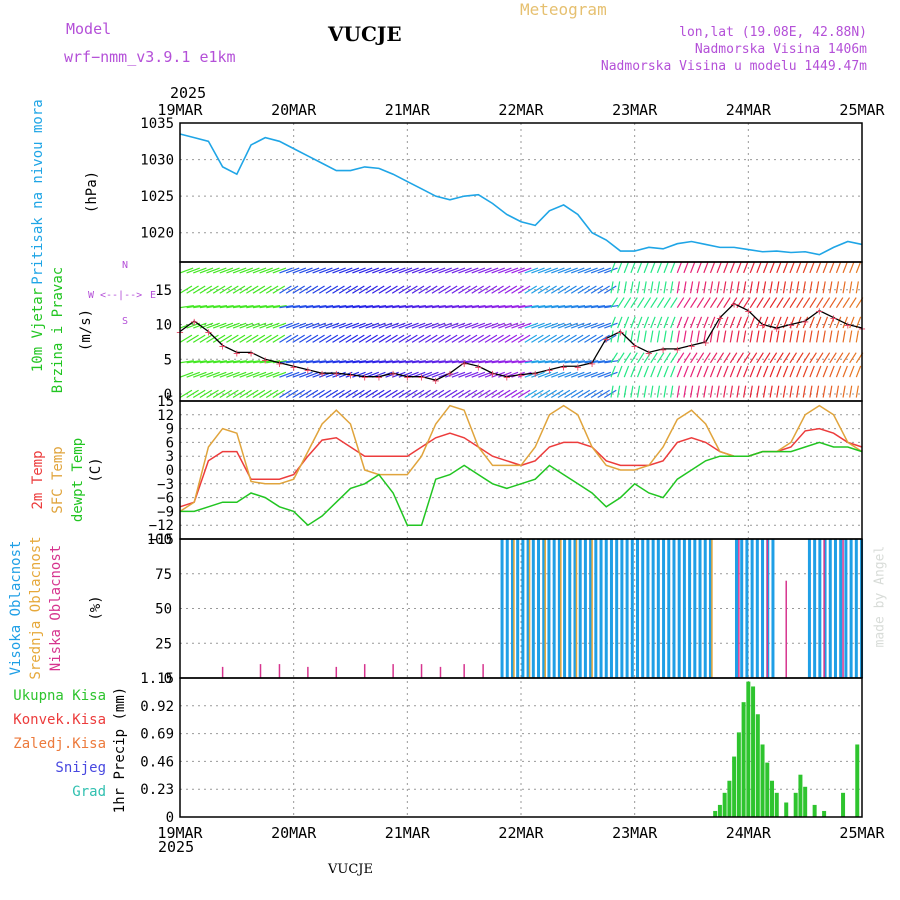 The width and height of the screenshot is (900, 900). What do you see at coordinates (157, 679) in the screenshot?
I see `precip-y-tick: 1.15` at bounding box center [157, 679].